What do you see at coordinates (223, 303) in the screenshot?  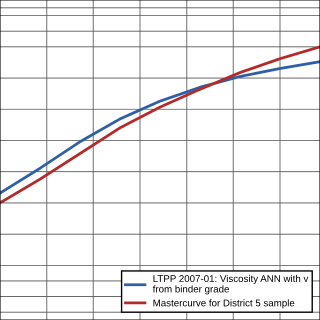 I see `legend-label: Mastercurve for District 5 sample` at bounding box center [223, 303].